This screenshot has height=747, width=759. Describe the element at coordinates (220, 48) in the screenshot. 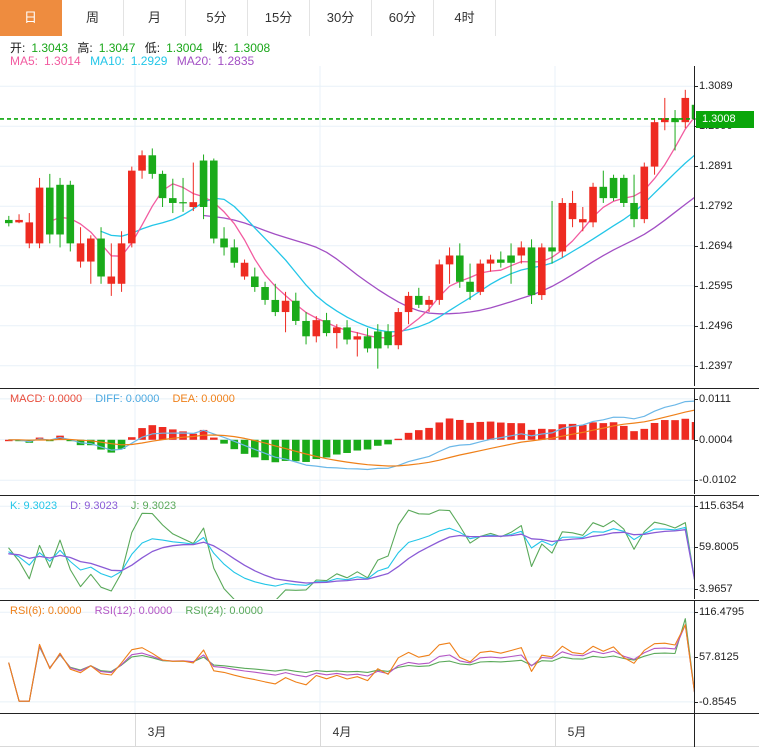

I see `close-label: 收:` at that location.